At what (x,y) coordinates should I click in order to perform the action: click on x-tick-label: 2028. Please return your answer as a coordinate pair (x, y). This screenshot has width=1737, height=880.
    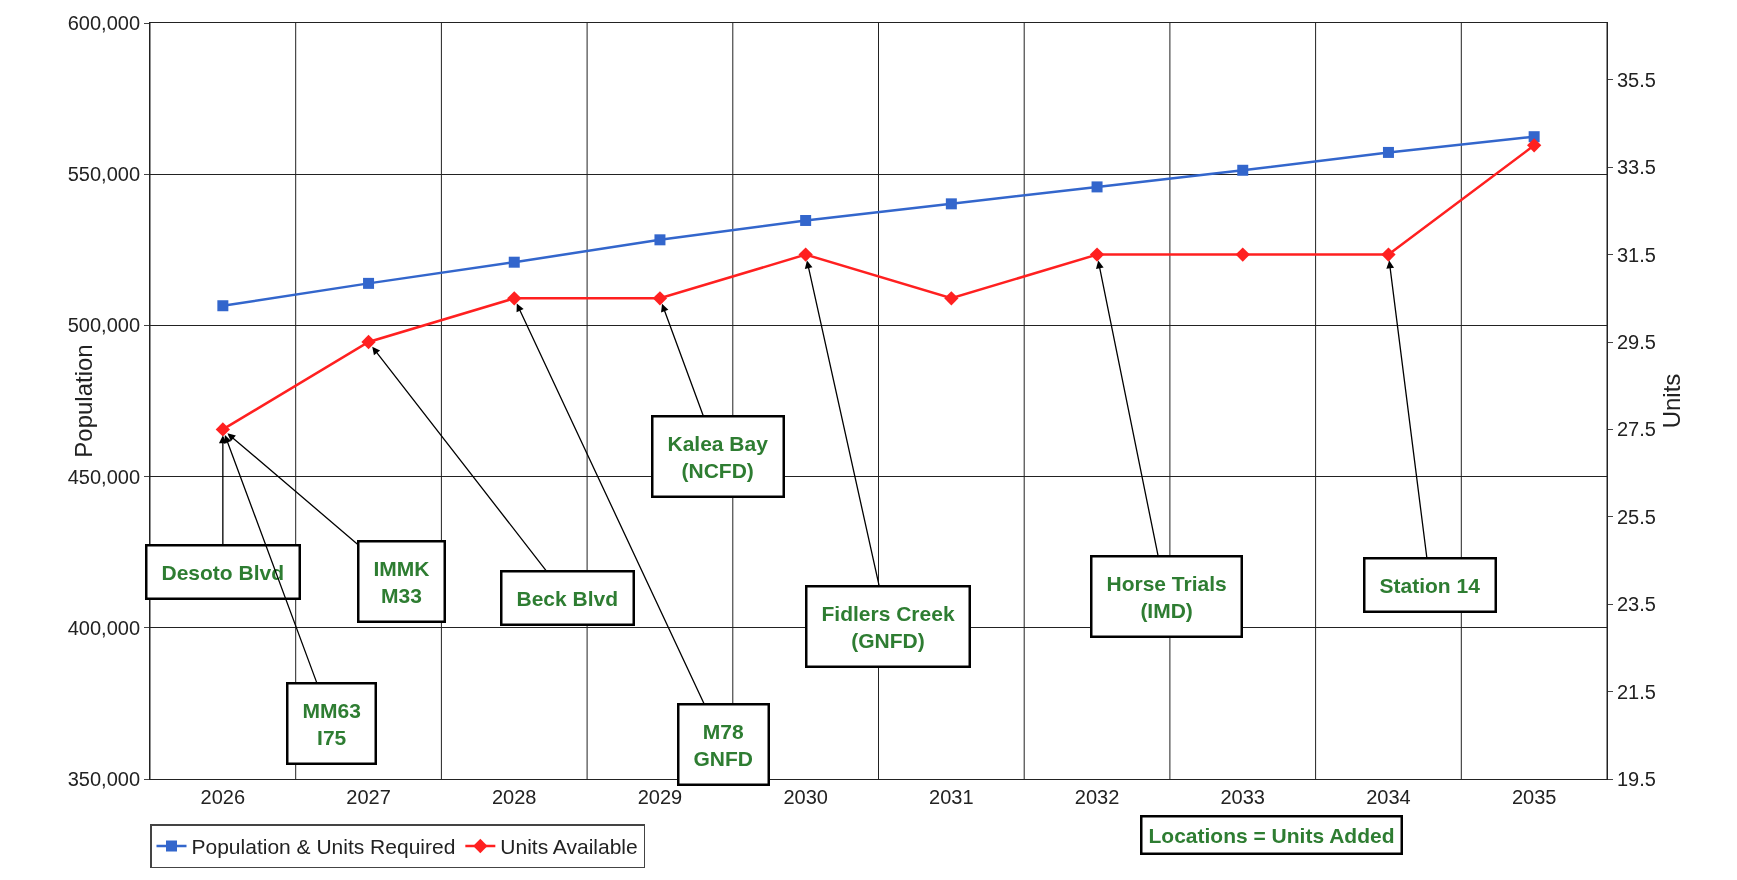
    Looking at the image, I should click on (514, 797).